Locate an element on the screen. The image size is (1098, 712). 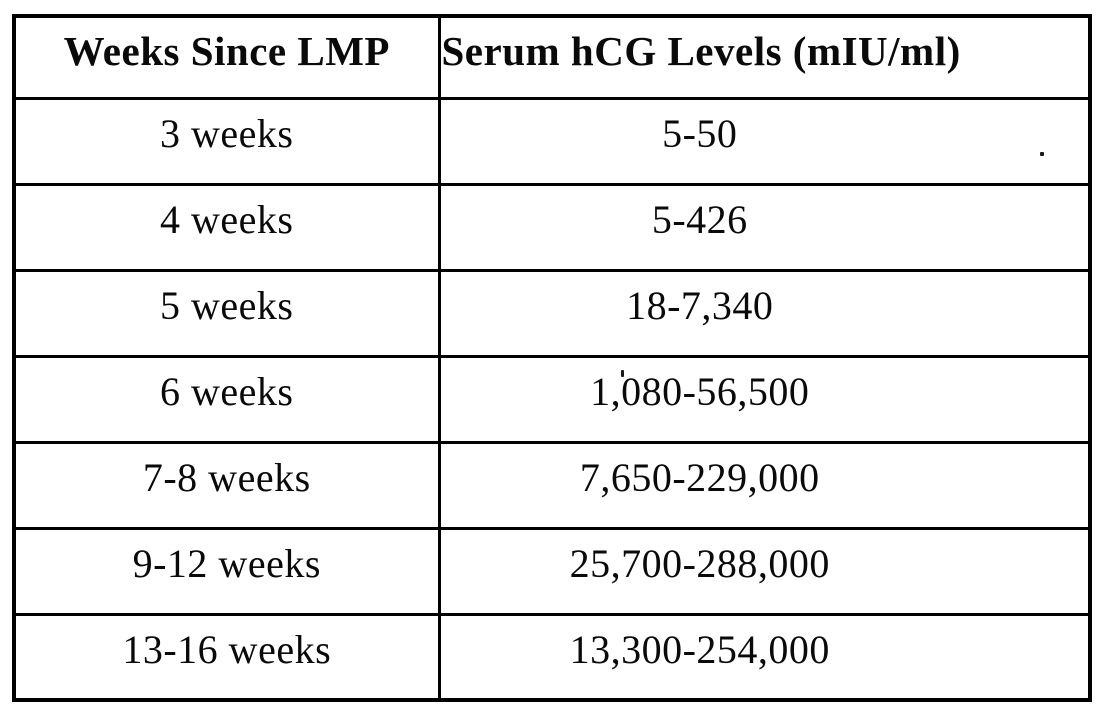
table-row: 9-12 weeks 25,700-288,000 is located at coordinates (552, 571).